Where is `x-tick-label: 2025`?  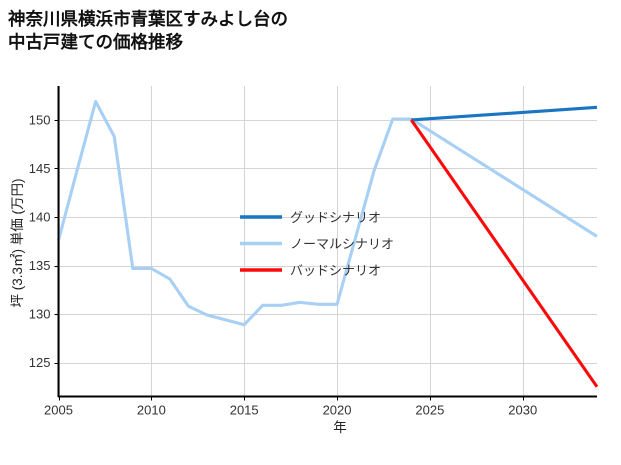 x-tick-label: 2025 is located at coordinates (429, 410).